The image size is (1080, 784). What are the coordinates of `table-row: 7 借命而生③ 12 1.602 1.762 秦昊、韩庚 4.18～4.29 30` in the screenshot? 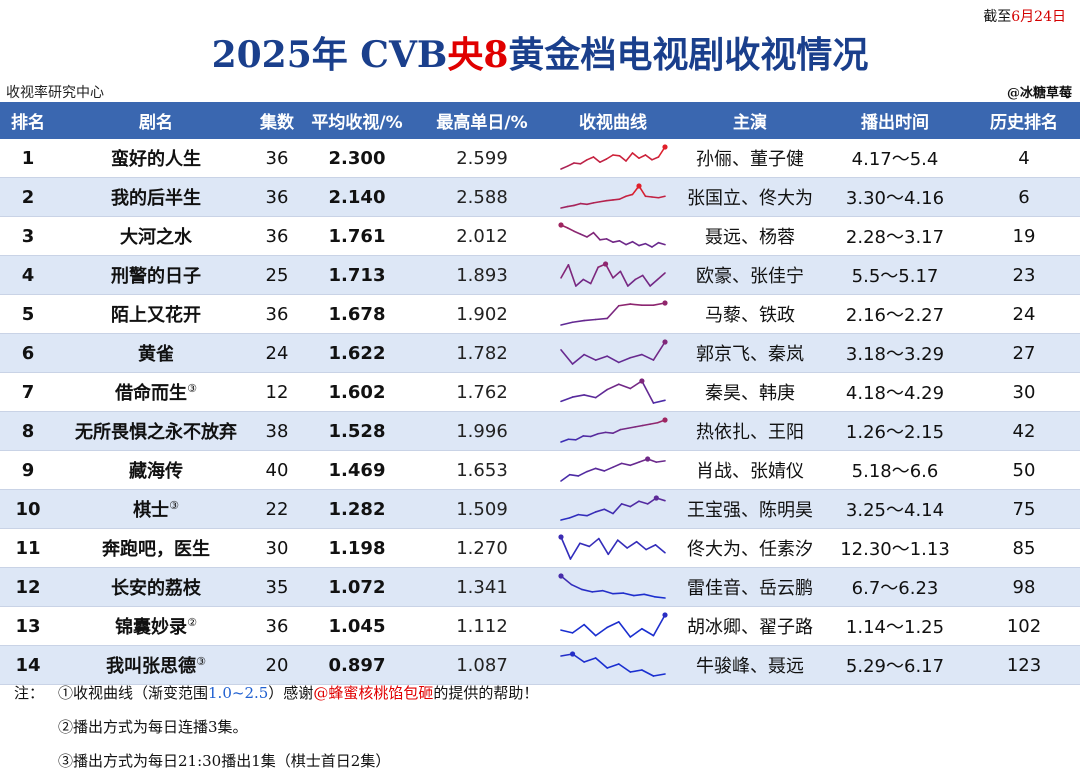 It's located at (540, 392).